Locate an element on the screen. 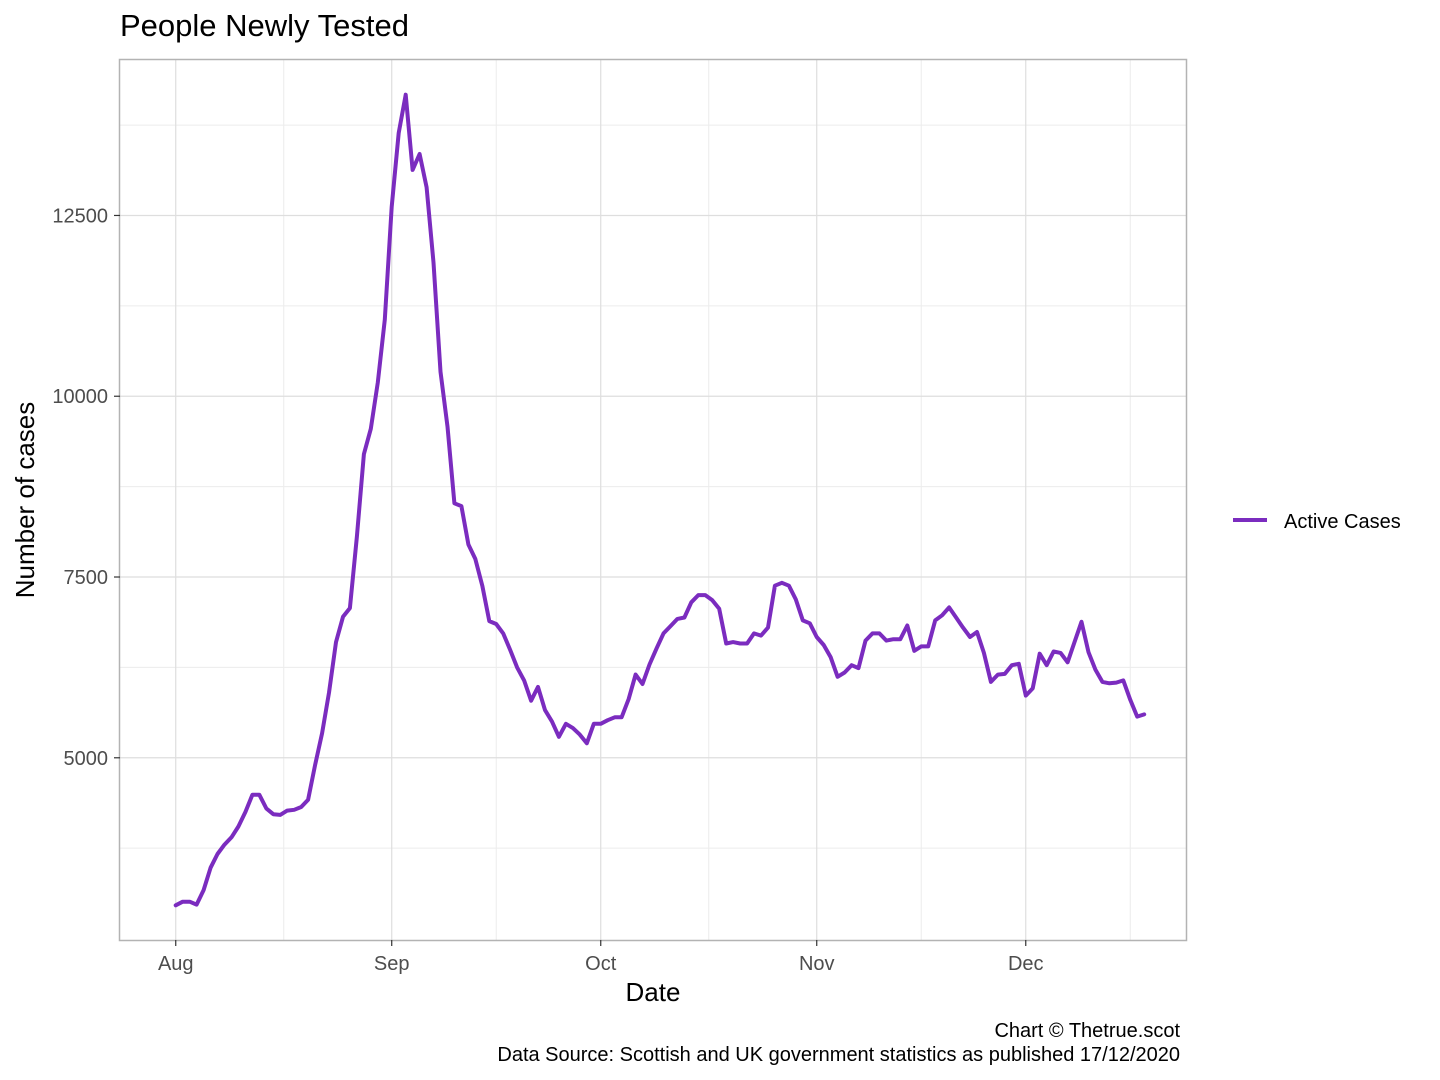  y-tick-label: 12500 is located at coordinates (80, 216).